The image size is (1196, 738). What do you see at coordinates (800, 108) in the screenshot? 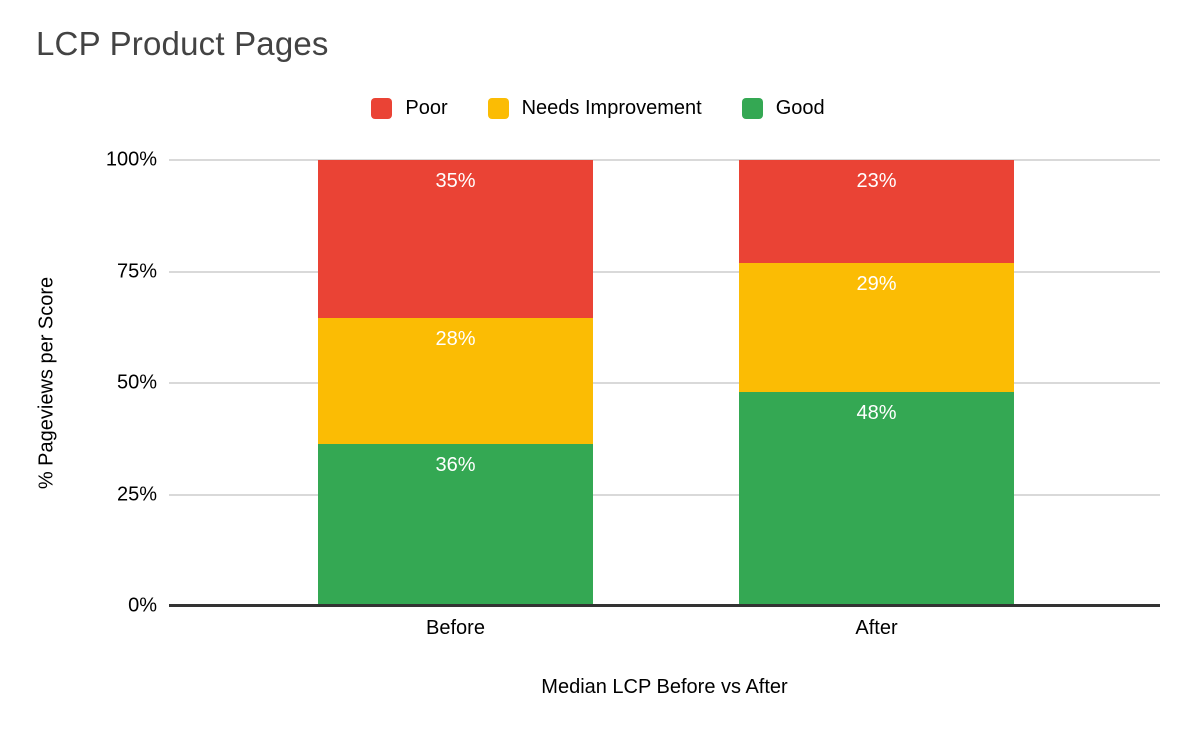
I see `legend-label-good: Good` at bounding box center [800, 108].